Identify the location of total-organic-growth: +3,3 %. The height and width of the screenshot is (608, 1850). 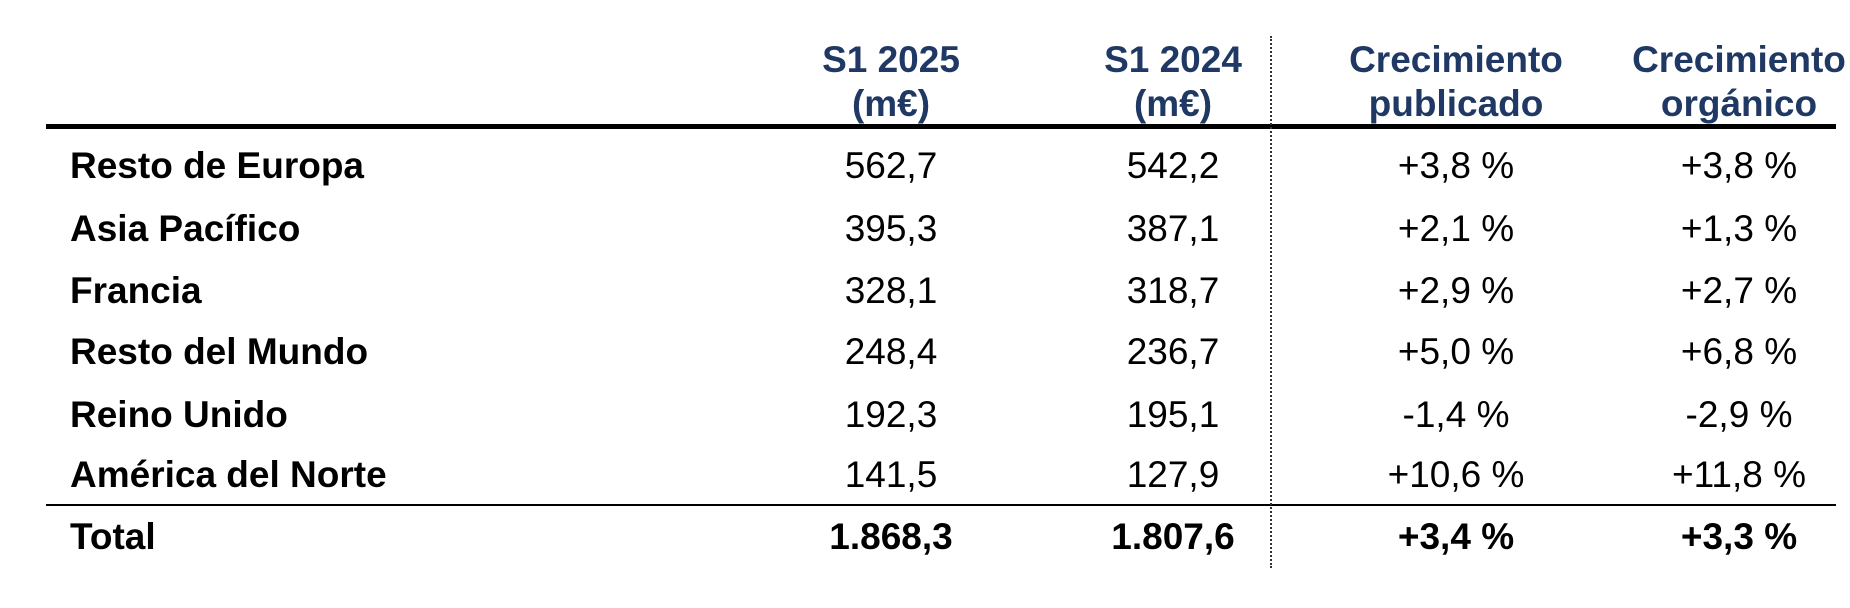
(1739, 536).